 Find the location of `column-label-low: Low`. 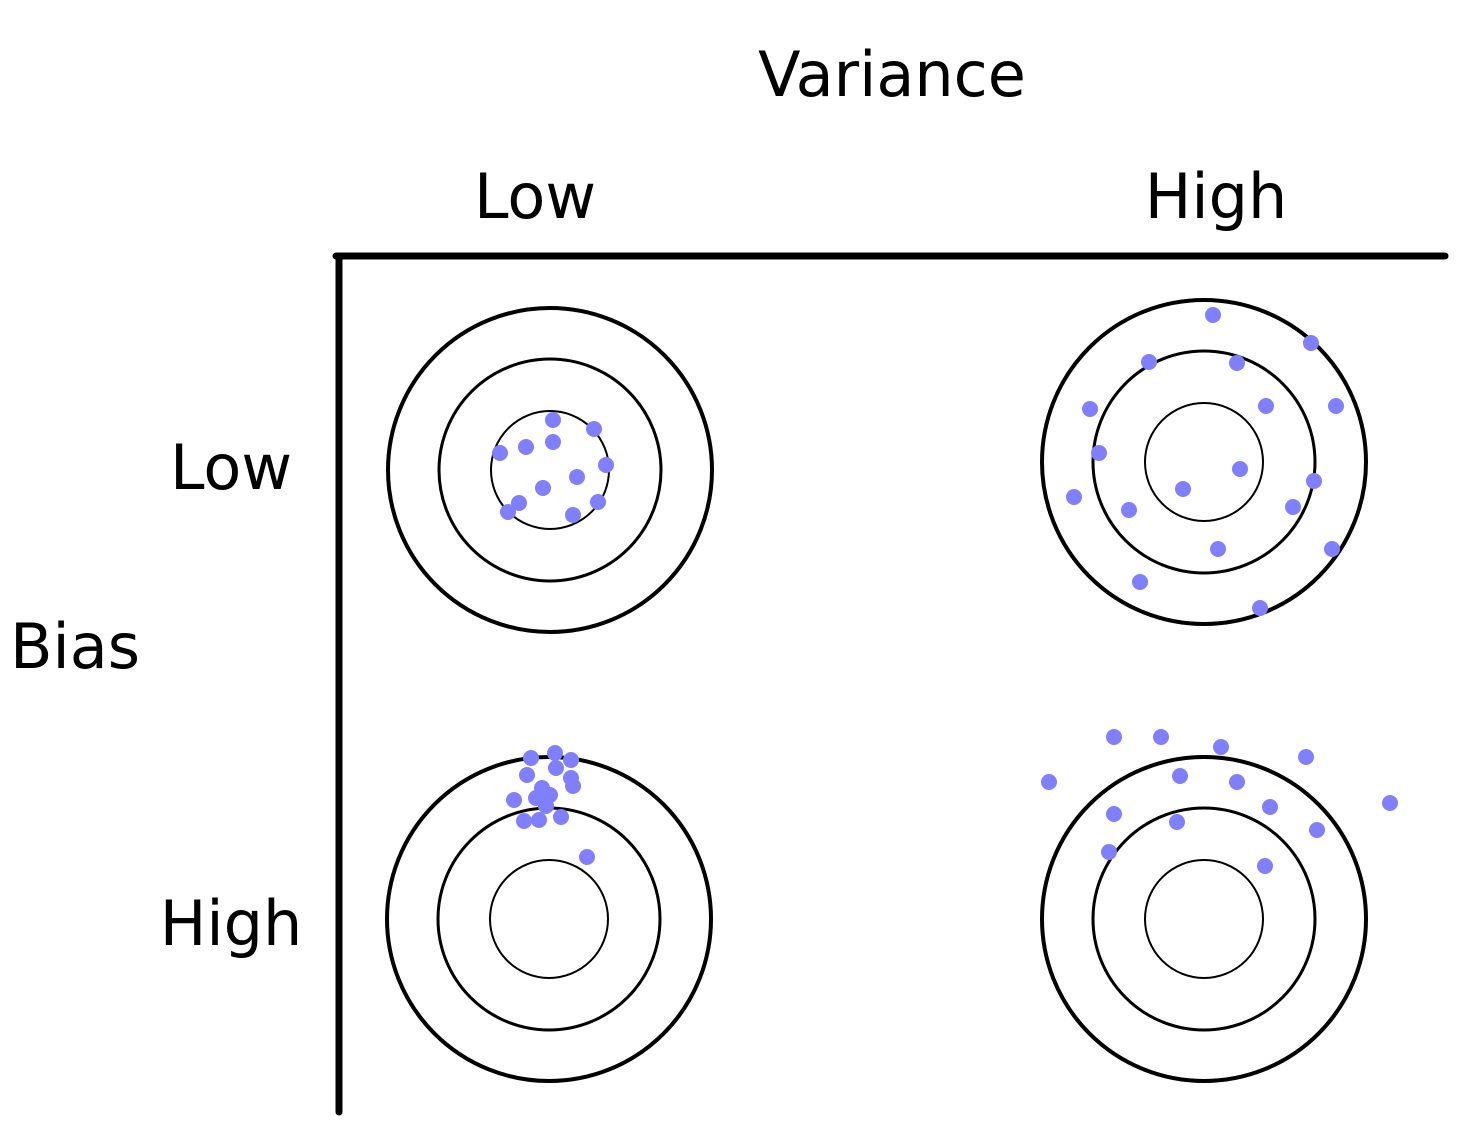

column-label-low: Low is located at coordinates (535, 196).